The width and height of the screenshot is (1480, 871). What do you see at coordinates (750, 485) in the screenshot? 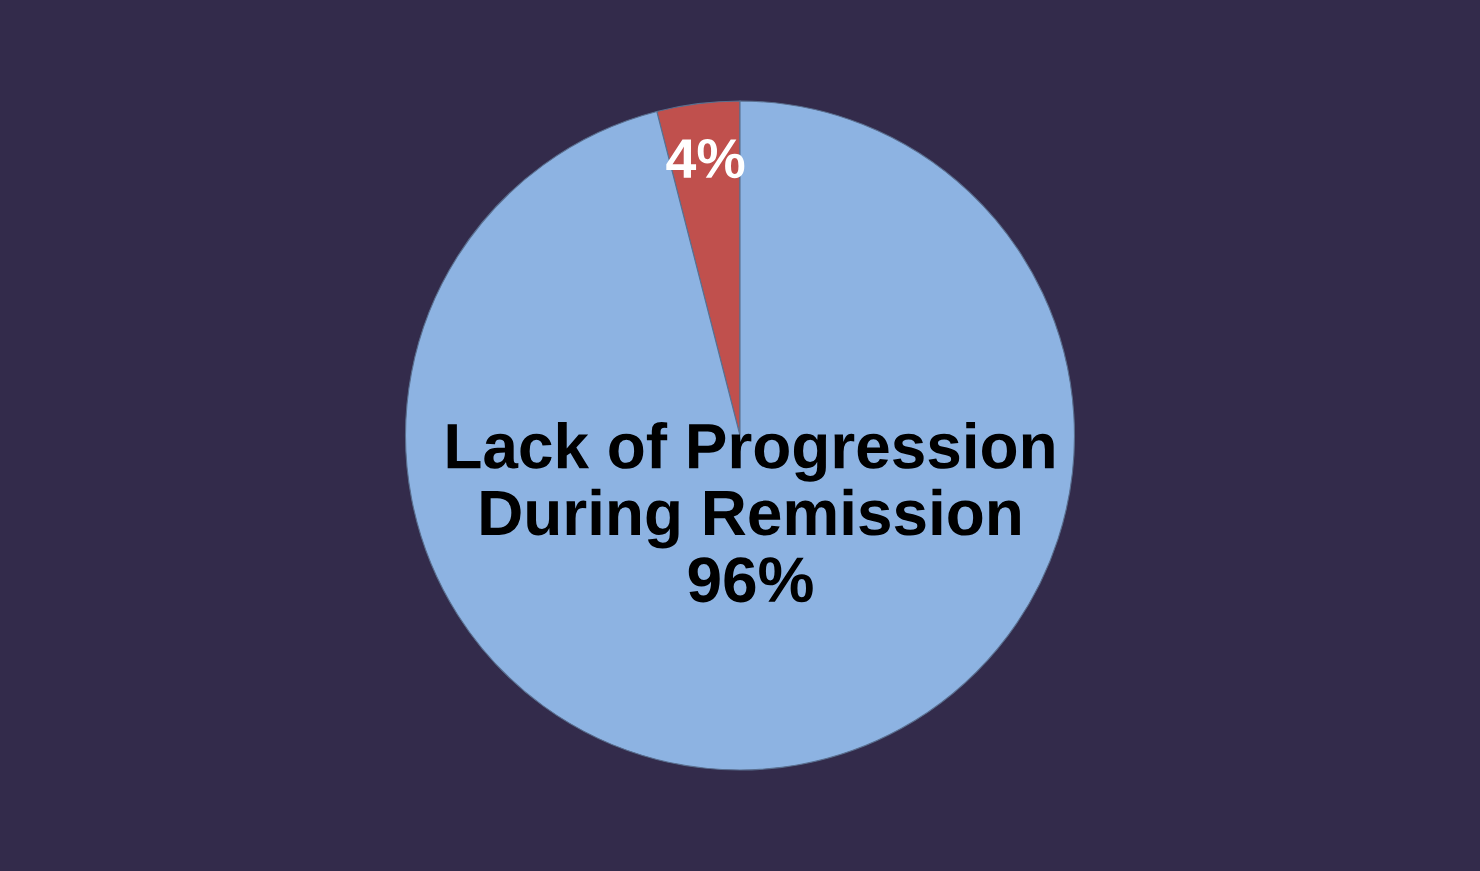
I see `slice-label: Lack of Progression During Remission` at bounding box center [750, 485].